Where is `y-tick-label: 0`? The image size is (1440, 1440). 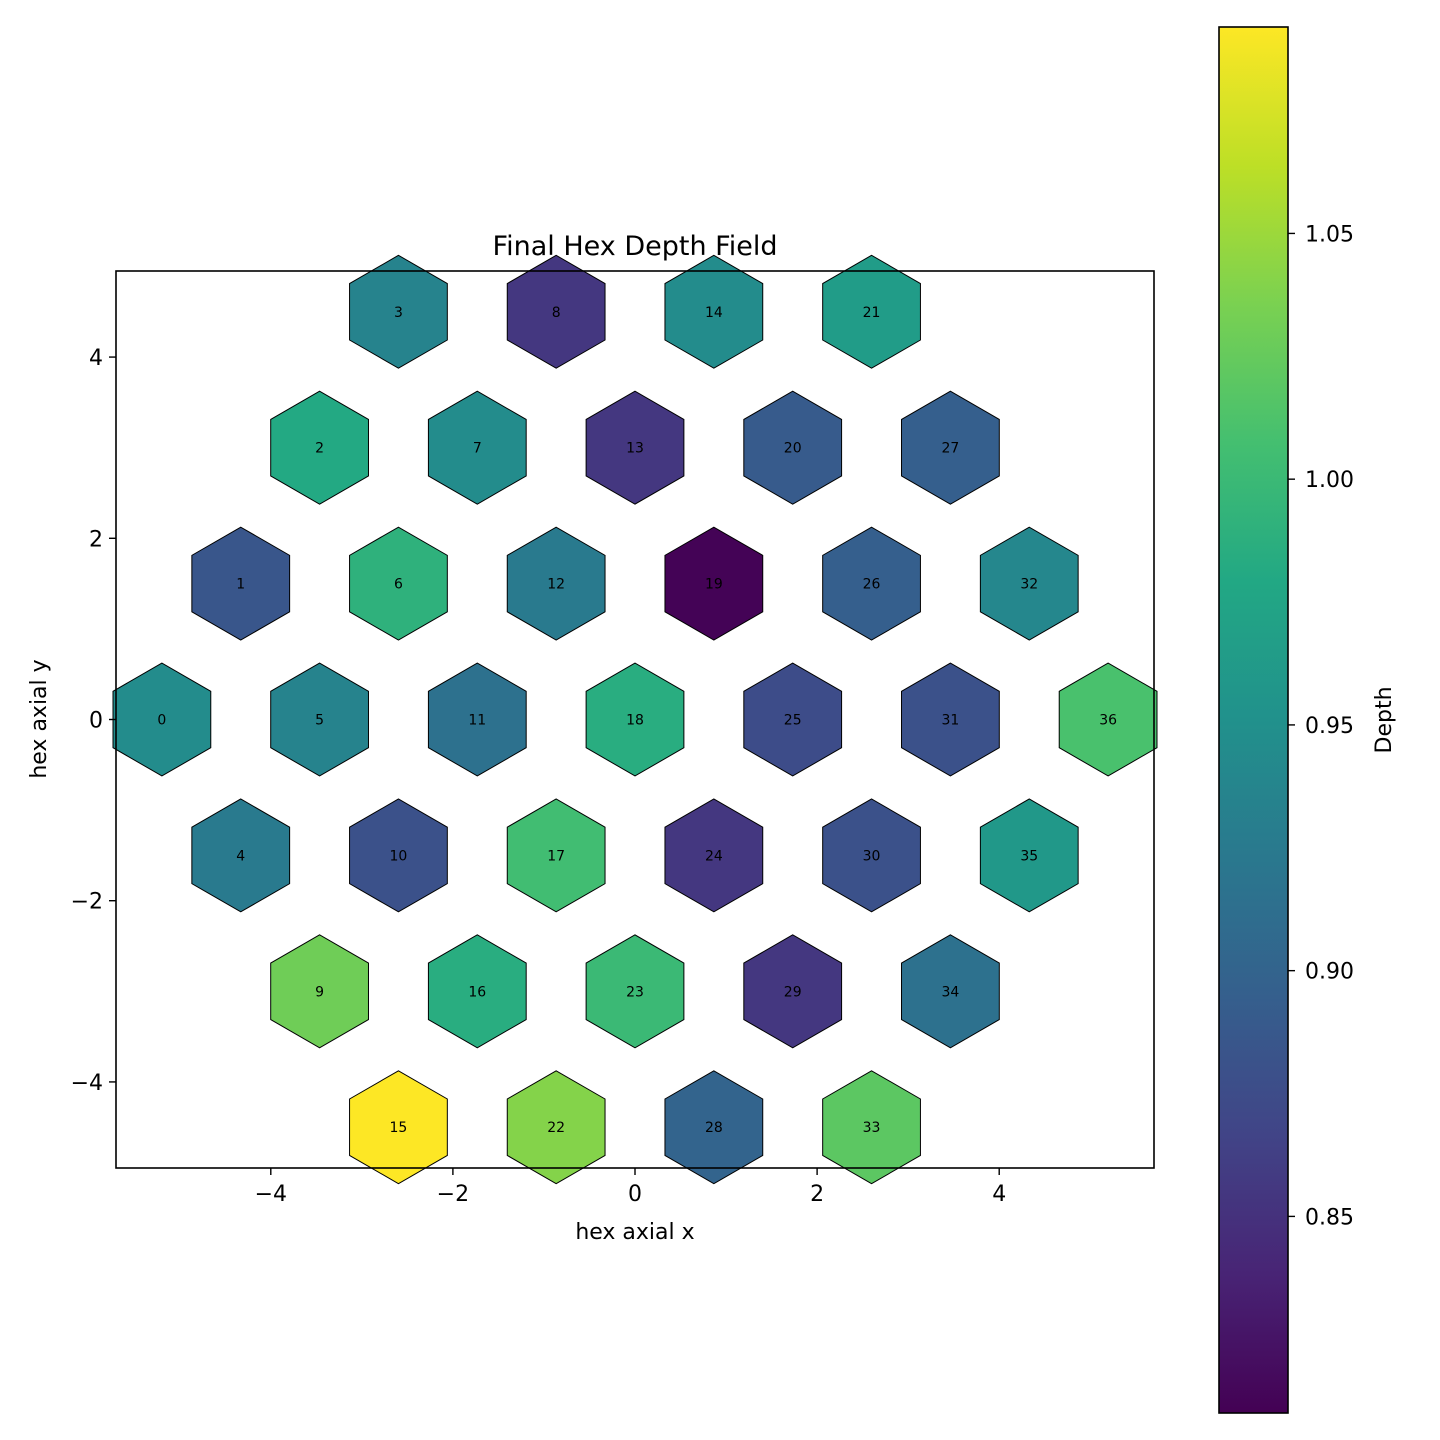 y-tick-label: 0 is located at coordinates (96, 721).